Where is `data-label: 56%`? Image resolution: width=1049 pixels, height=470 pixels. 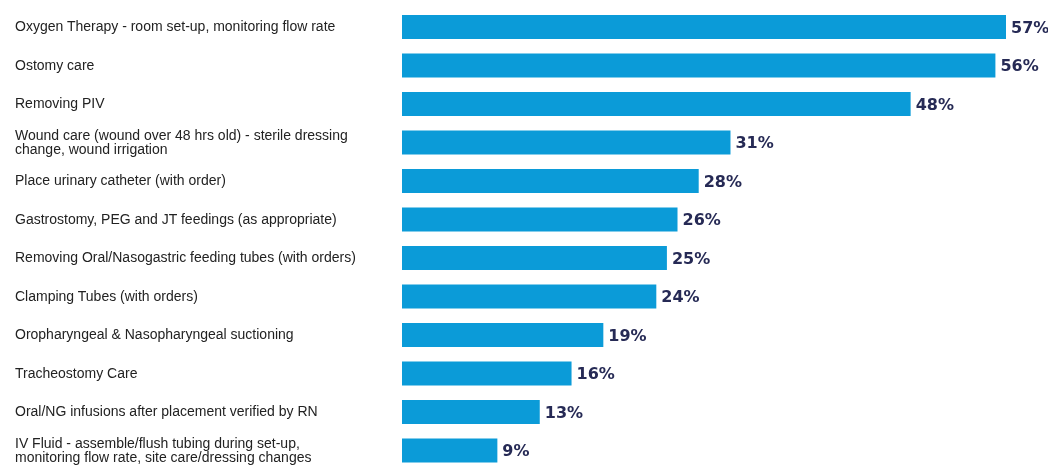 data-label: 56% is located at coordinates (1019, 66).